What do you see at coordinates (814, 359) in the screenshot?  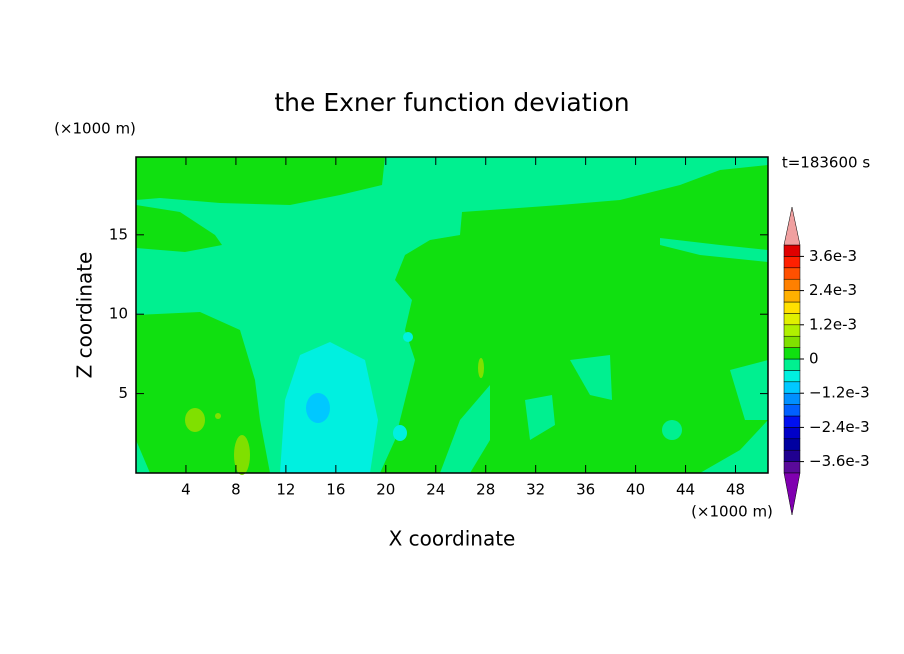 I see `colorbar-tick-label: 0` at bounding box center [814, 359].